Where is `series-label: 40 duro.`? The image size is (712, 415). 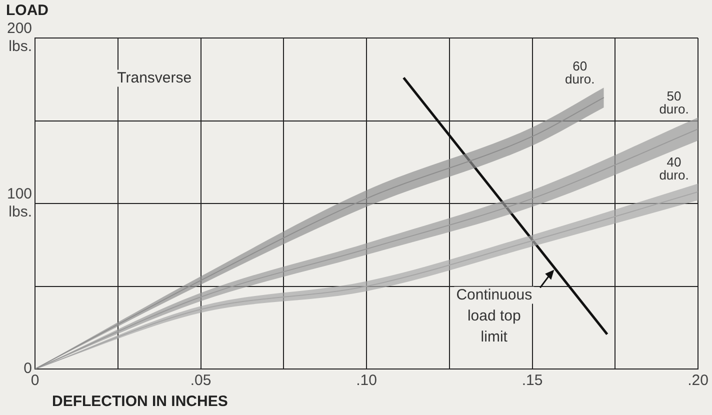
series-label: 40 duro. is located at coordinates (674, 168).